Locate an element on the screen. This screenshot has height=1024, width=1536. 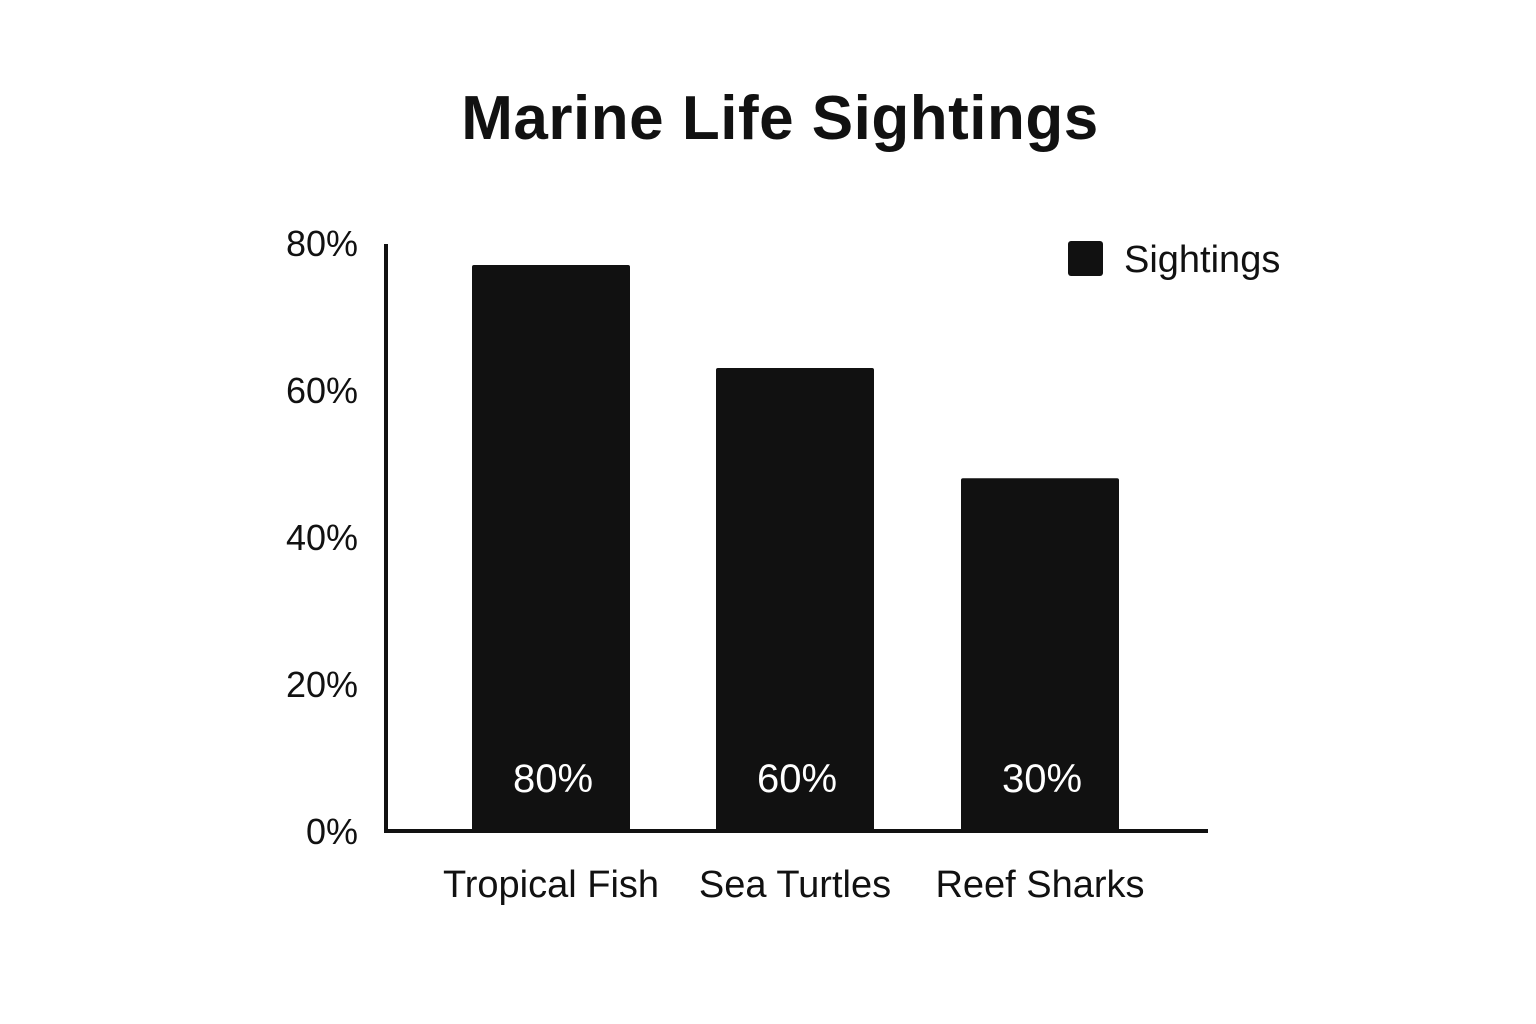
data-label: 60% is located at coordinates (797, 779).